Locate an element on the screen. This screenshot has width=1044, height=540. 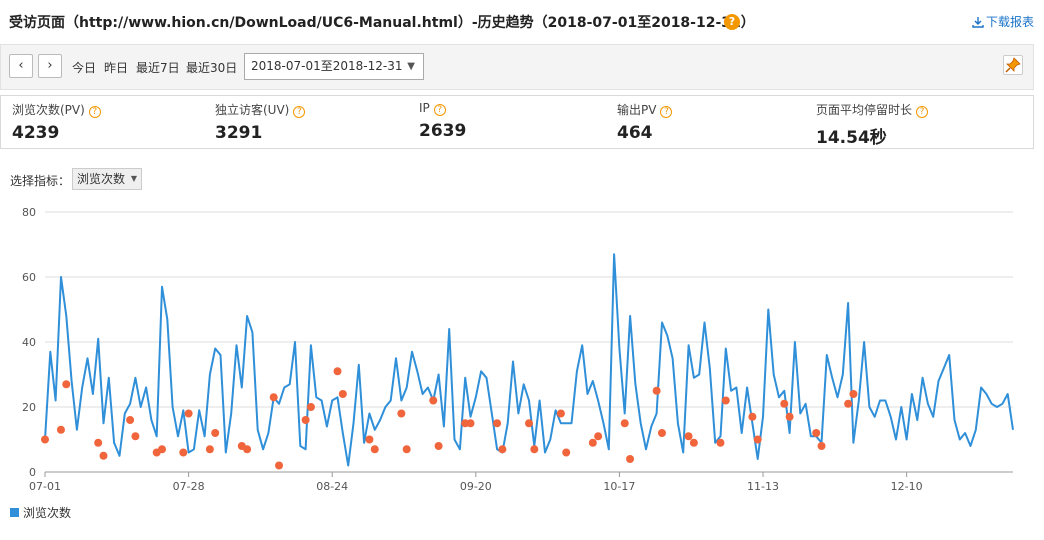
stat-uv-label: 独立访客(UV) is located at coordinates (252, 110).